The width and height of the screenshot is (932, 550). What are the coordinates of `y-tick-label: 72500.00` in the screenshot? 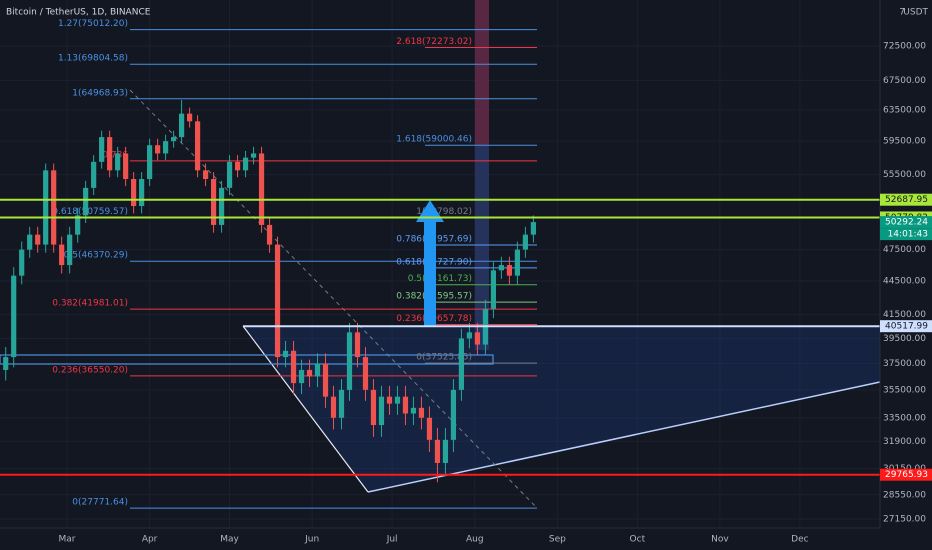 It's located at (904, 46).